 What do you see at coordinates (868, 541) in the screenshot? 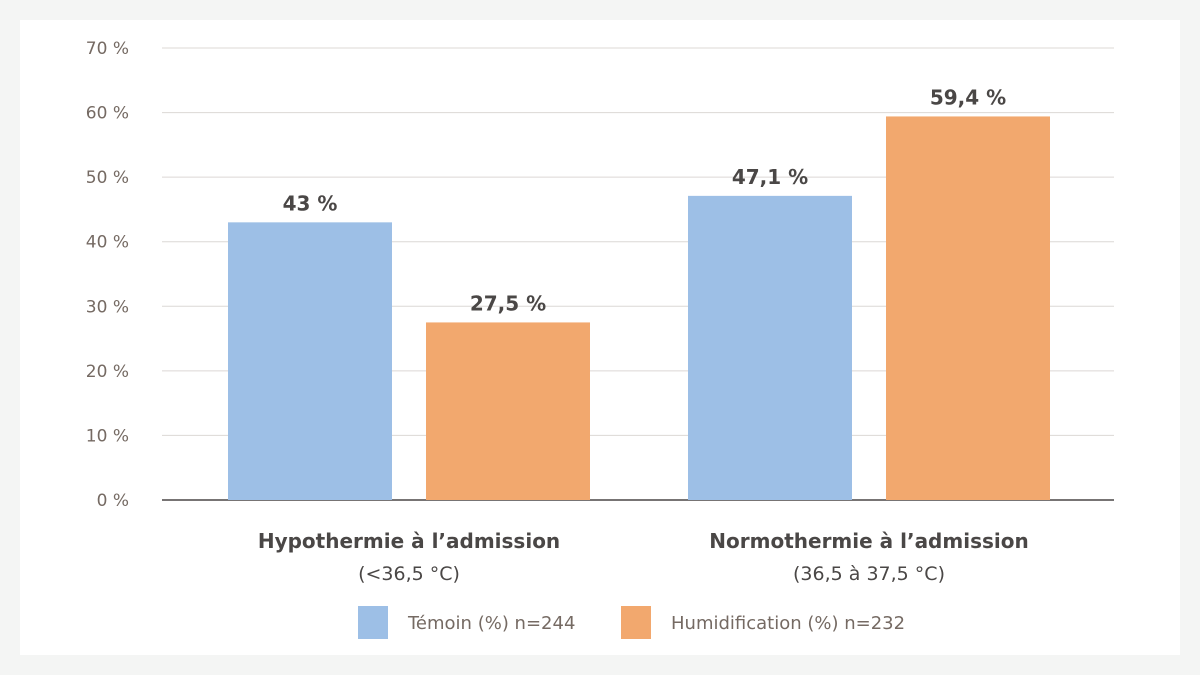
I see `category-label: Normothermie à l’admission` at bounding box center [868, 541].